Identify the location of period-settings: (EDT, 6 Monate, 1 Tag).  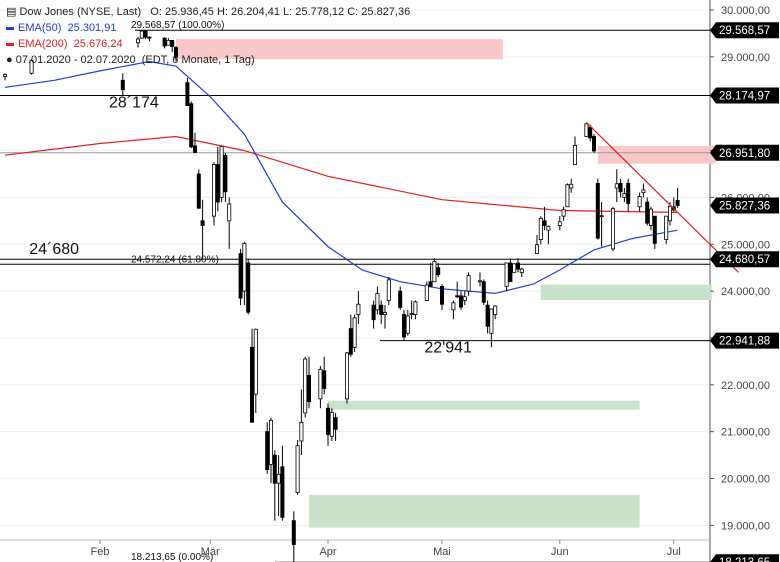
(198, 60).